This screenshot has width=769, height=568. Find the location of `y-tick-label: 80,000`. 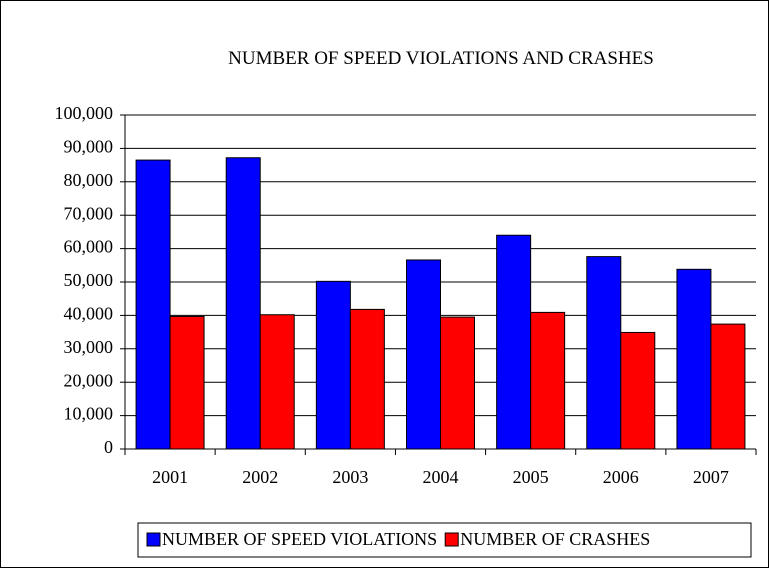

y-tick-label: 80,000 is located at coordinates (89, 180).